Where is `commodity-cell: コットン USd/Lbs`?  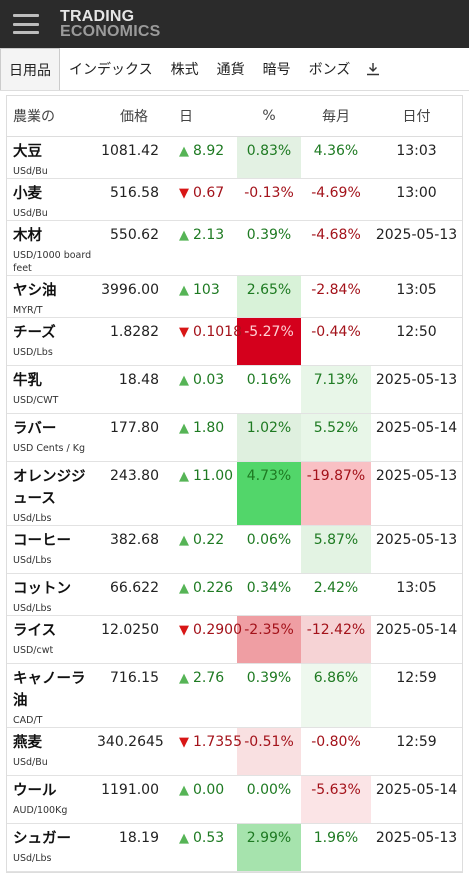 commodity-cell: コットン USd/Lbs is located at coordinates (52, 594).